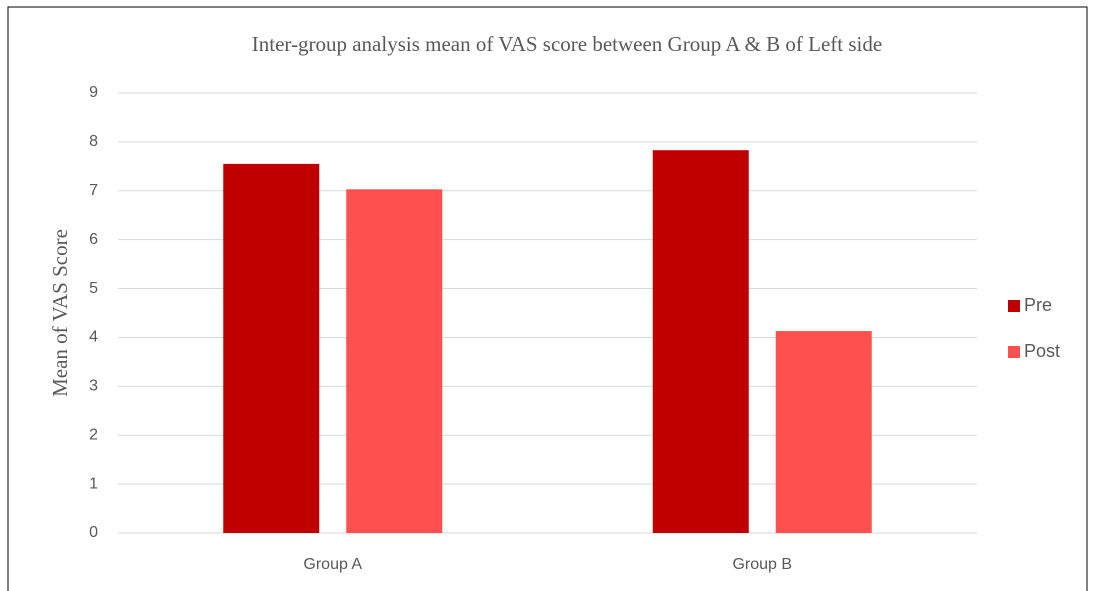  What do you see at coordinates (93, 532) in the screenshot?
I see `y-tick-label: 0` at bounding box center [93, 532].